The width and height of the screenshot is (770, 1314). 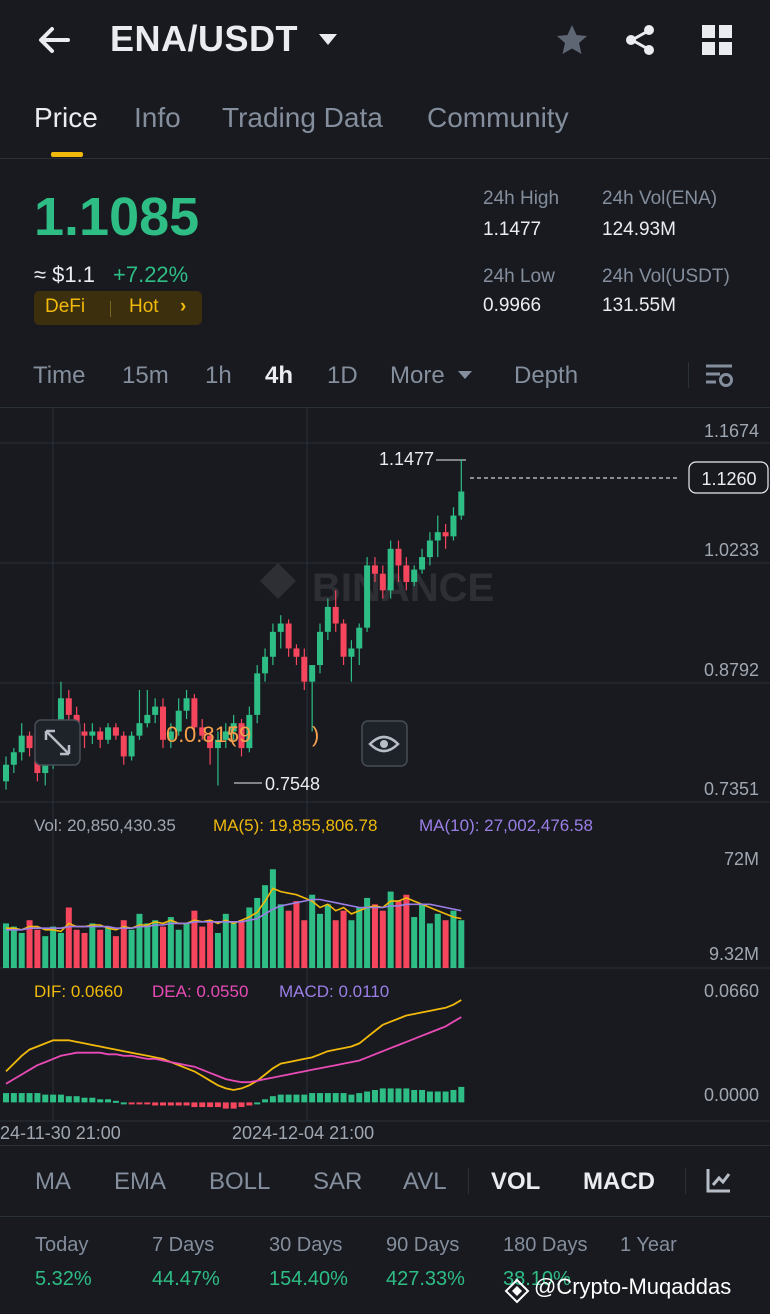 I want to click on back-arrow-icon, so click(x=54, y=40).